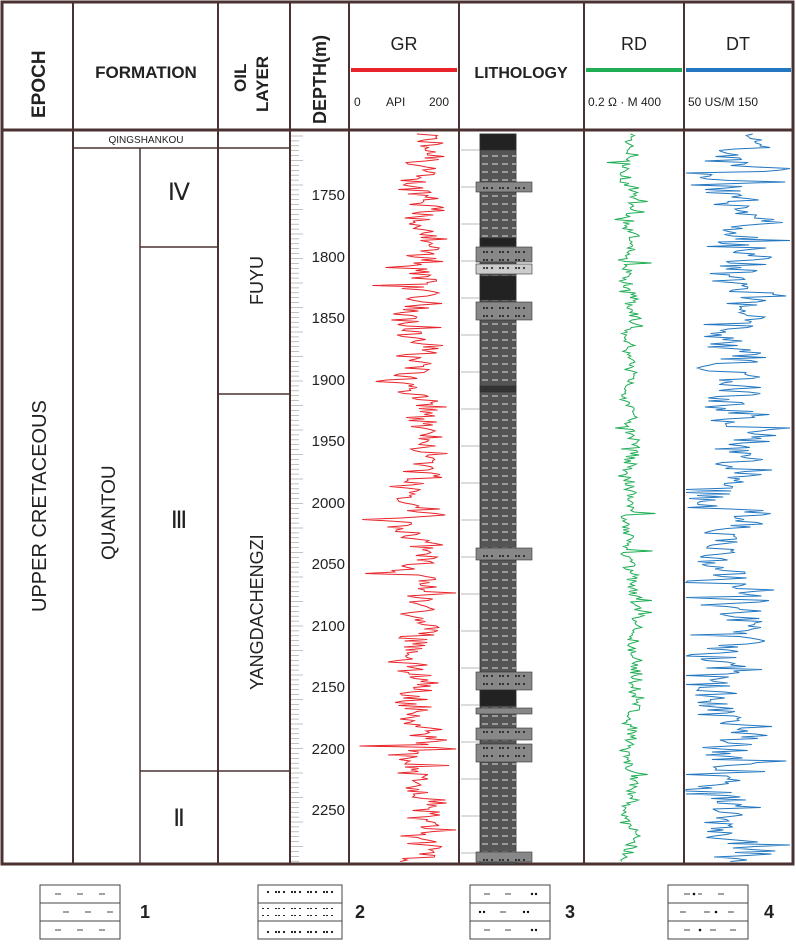 The height and width of the screenshot is (944, 796). Describe the element at coordinates (328, 564) in the screenshot. I see `depth-label: 2050` at that location.